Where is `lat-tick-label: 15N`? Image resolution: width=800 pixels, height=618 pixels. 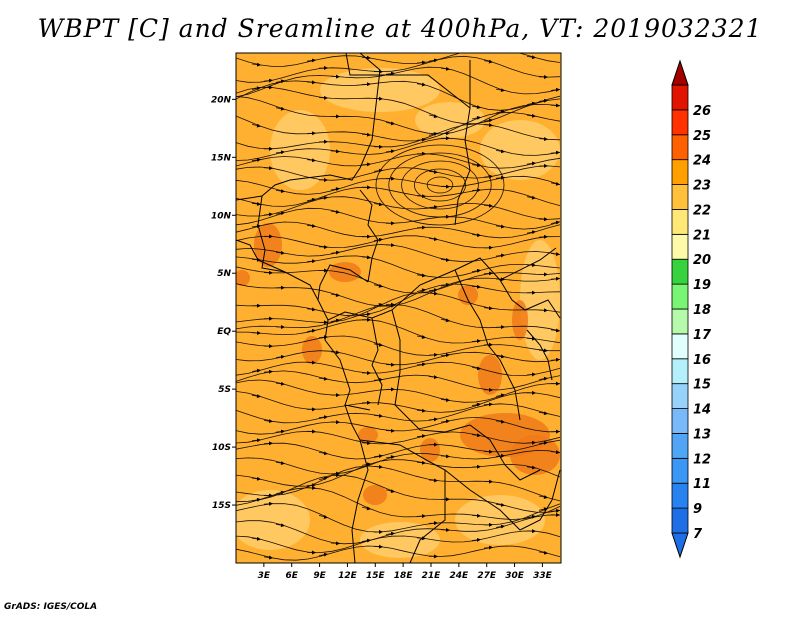
lat-tick-label: 15N is located at coordinates (221, 158).